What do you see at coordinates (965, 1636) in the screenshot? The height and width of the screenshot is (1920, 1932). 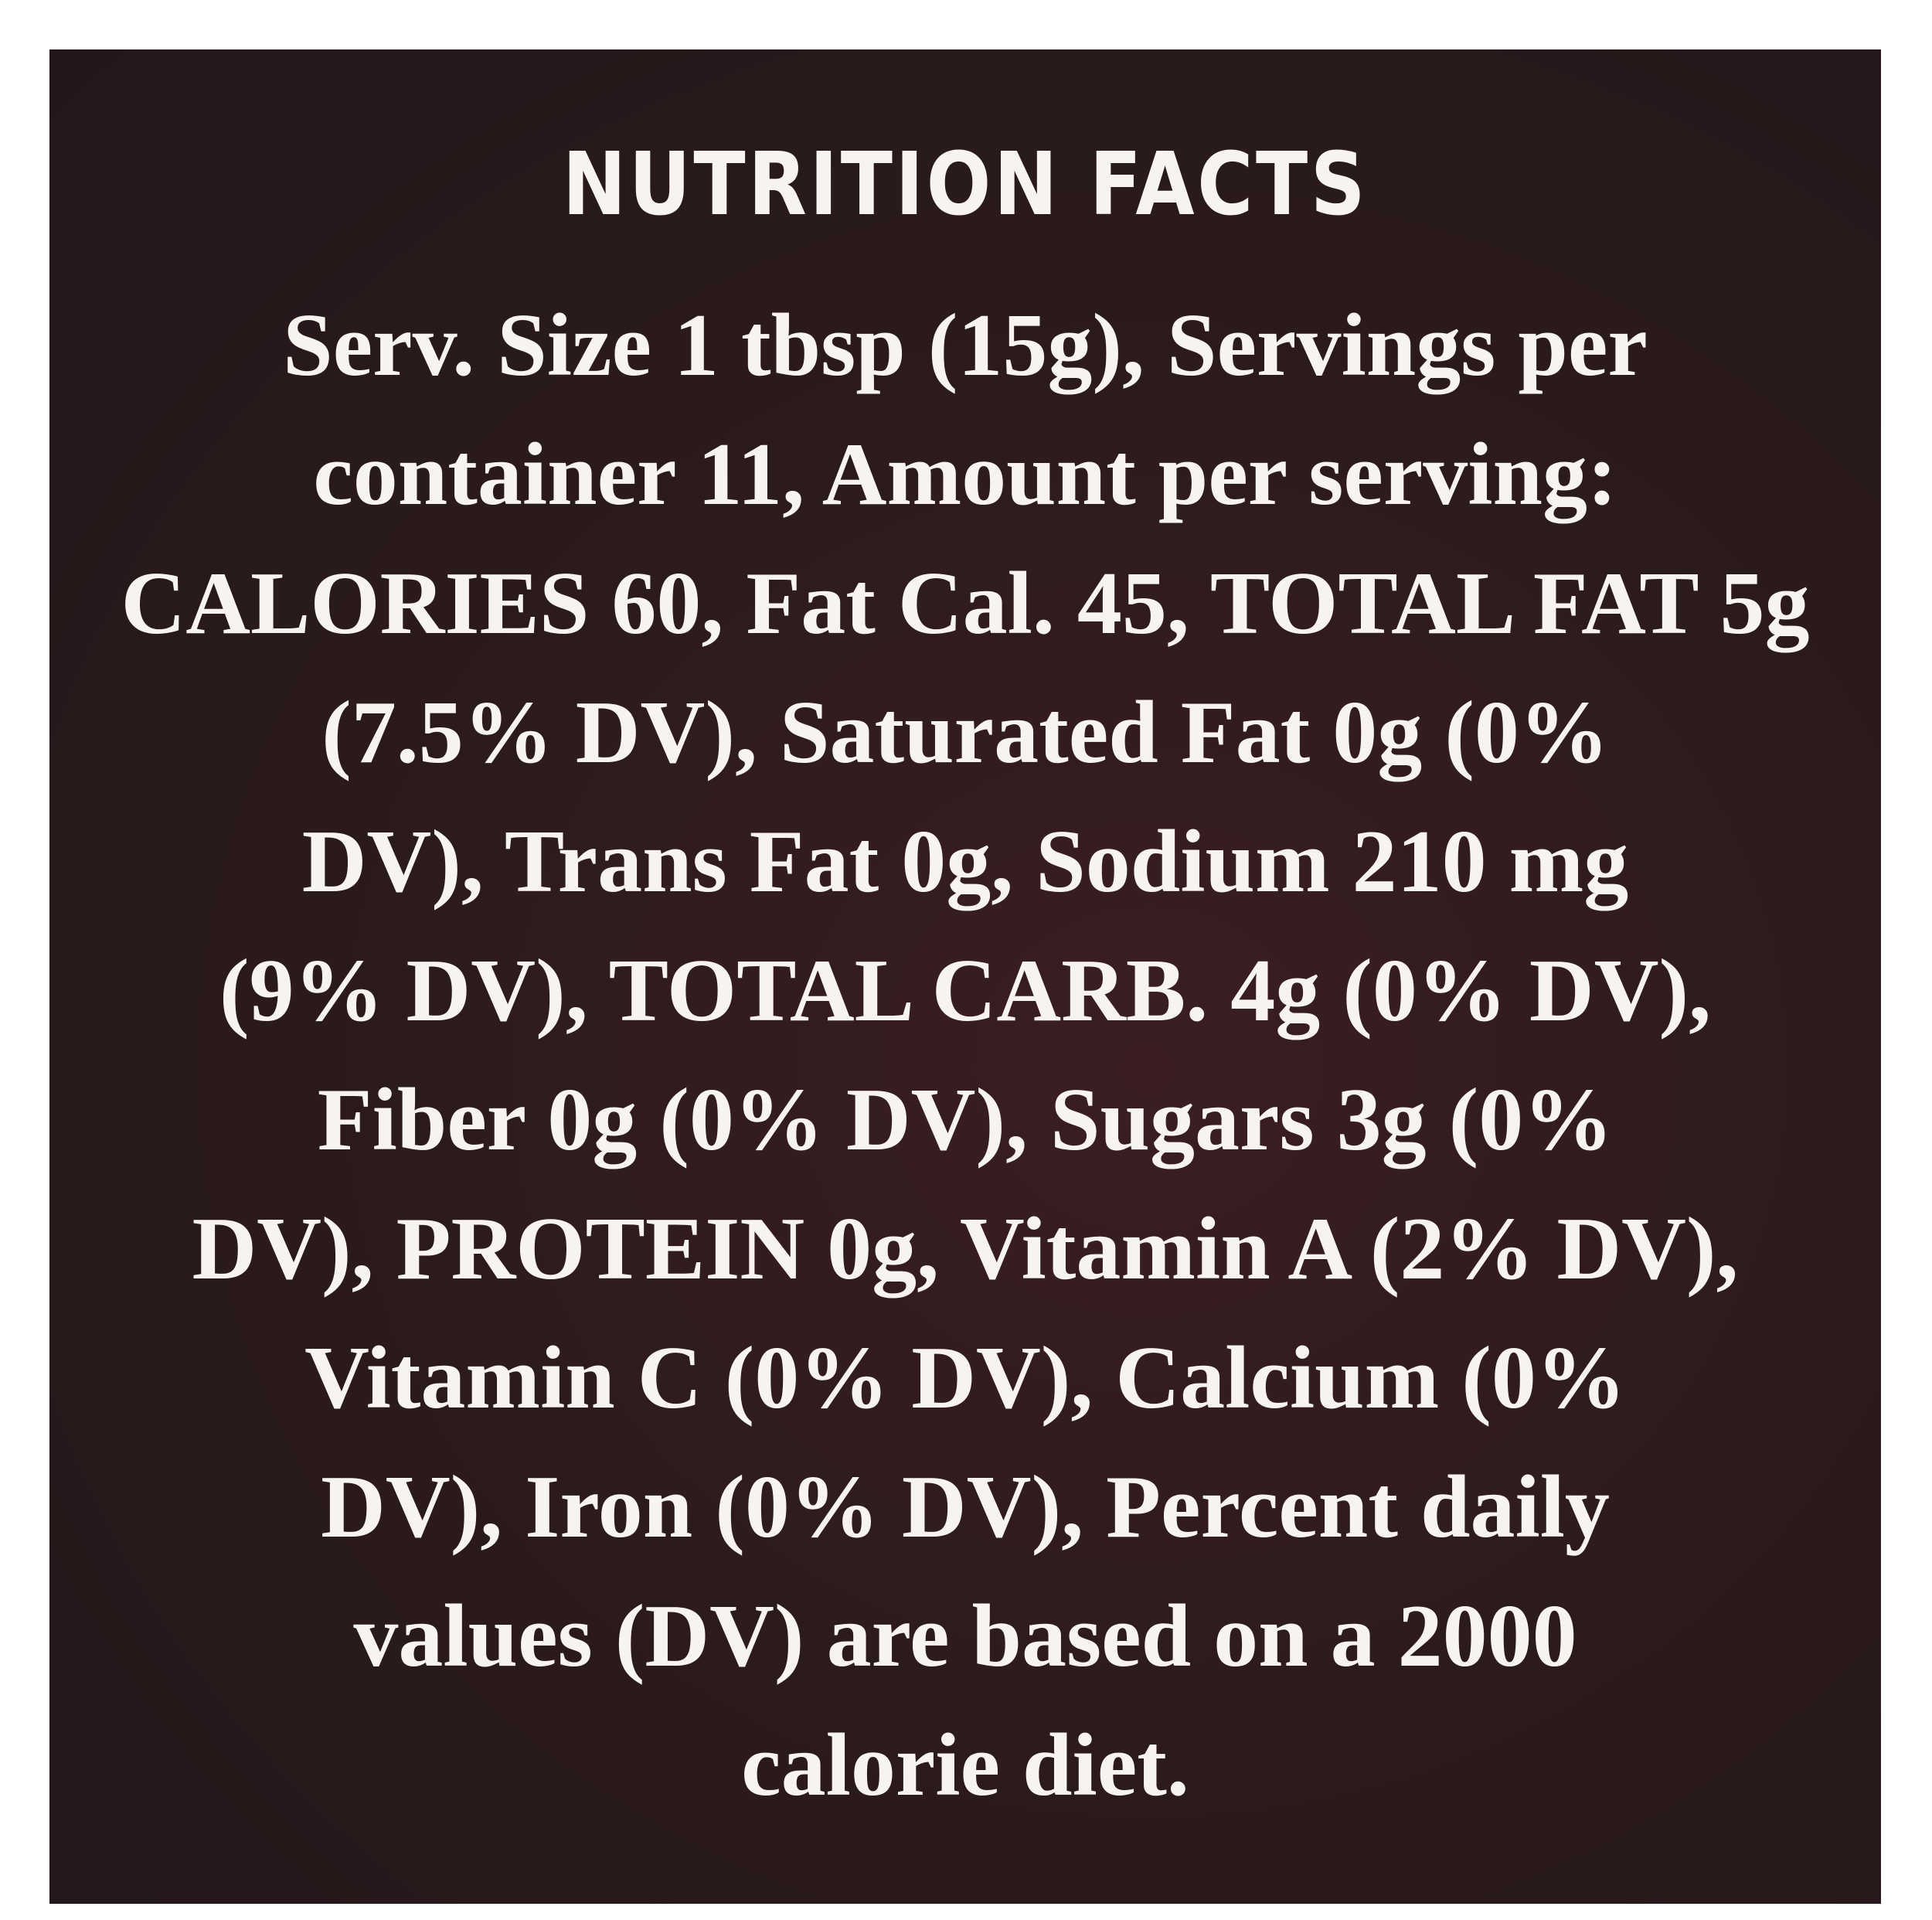 I see `label-line: values (DV) are based on a 2000` at bounding box center [965, 1636].